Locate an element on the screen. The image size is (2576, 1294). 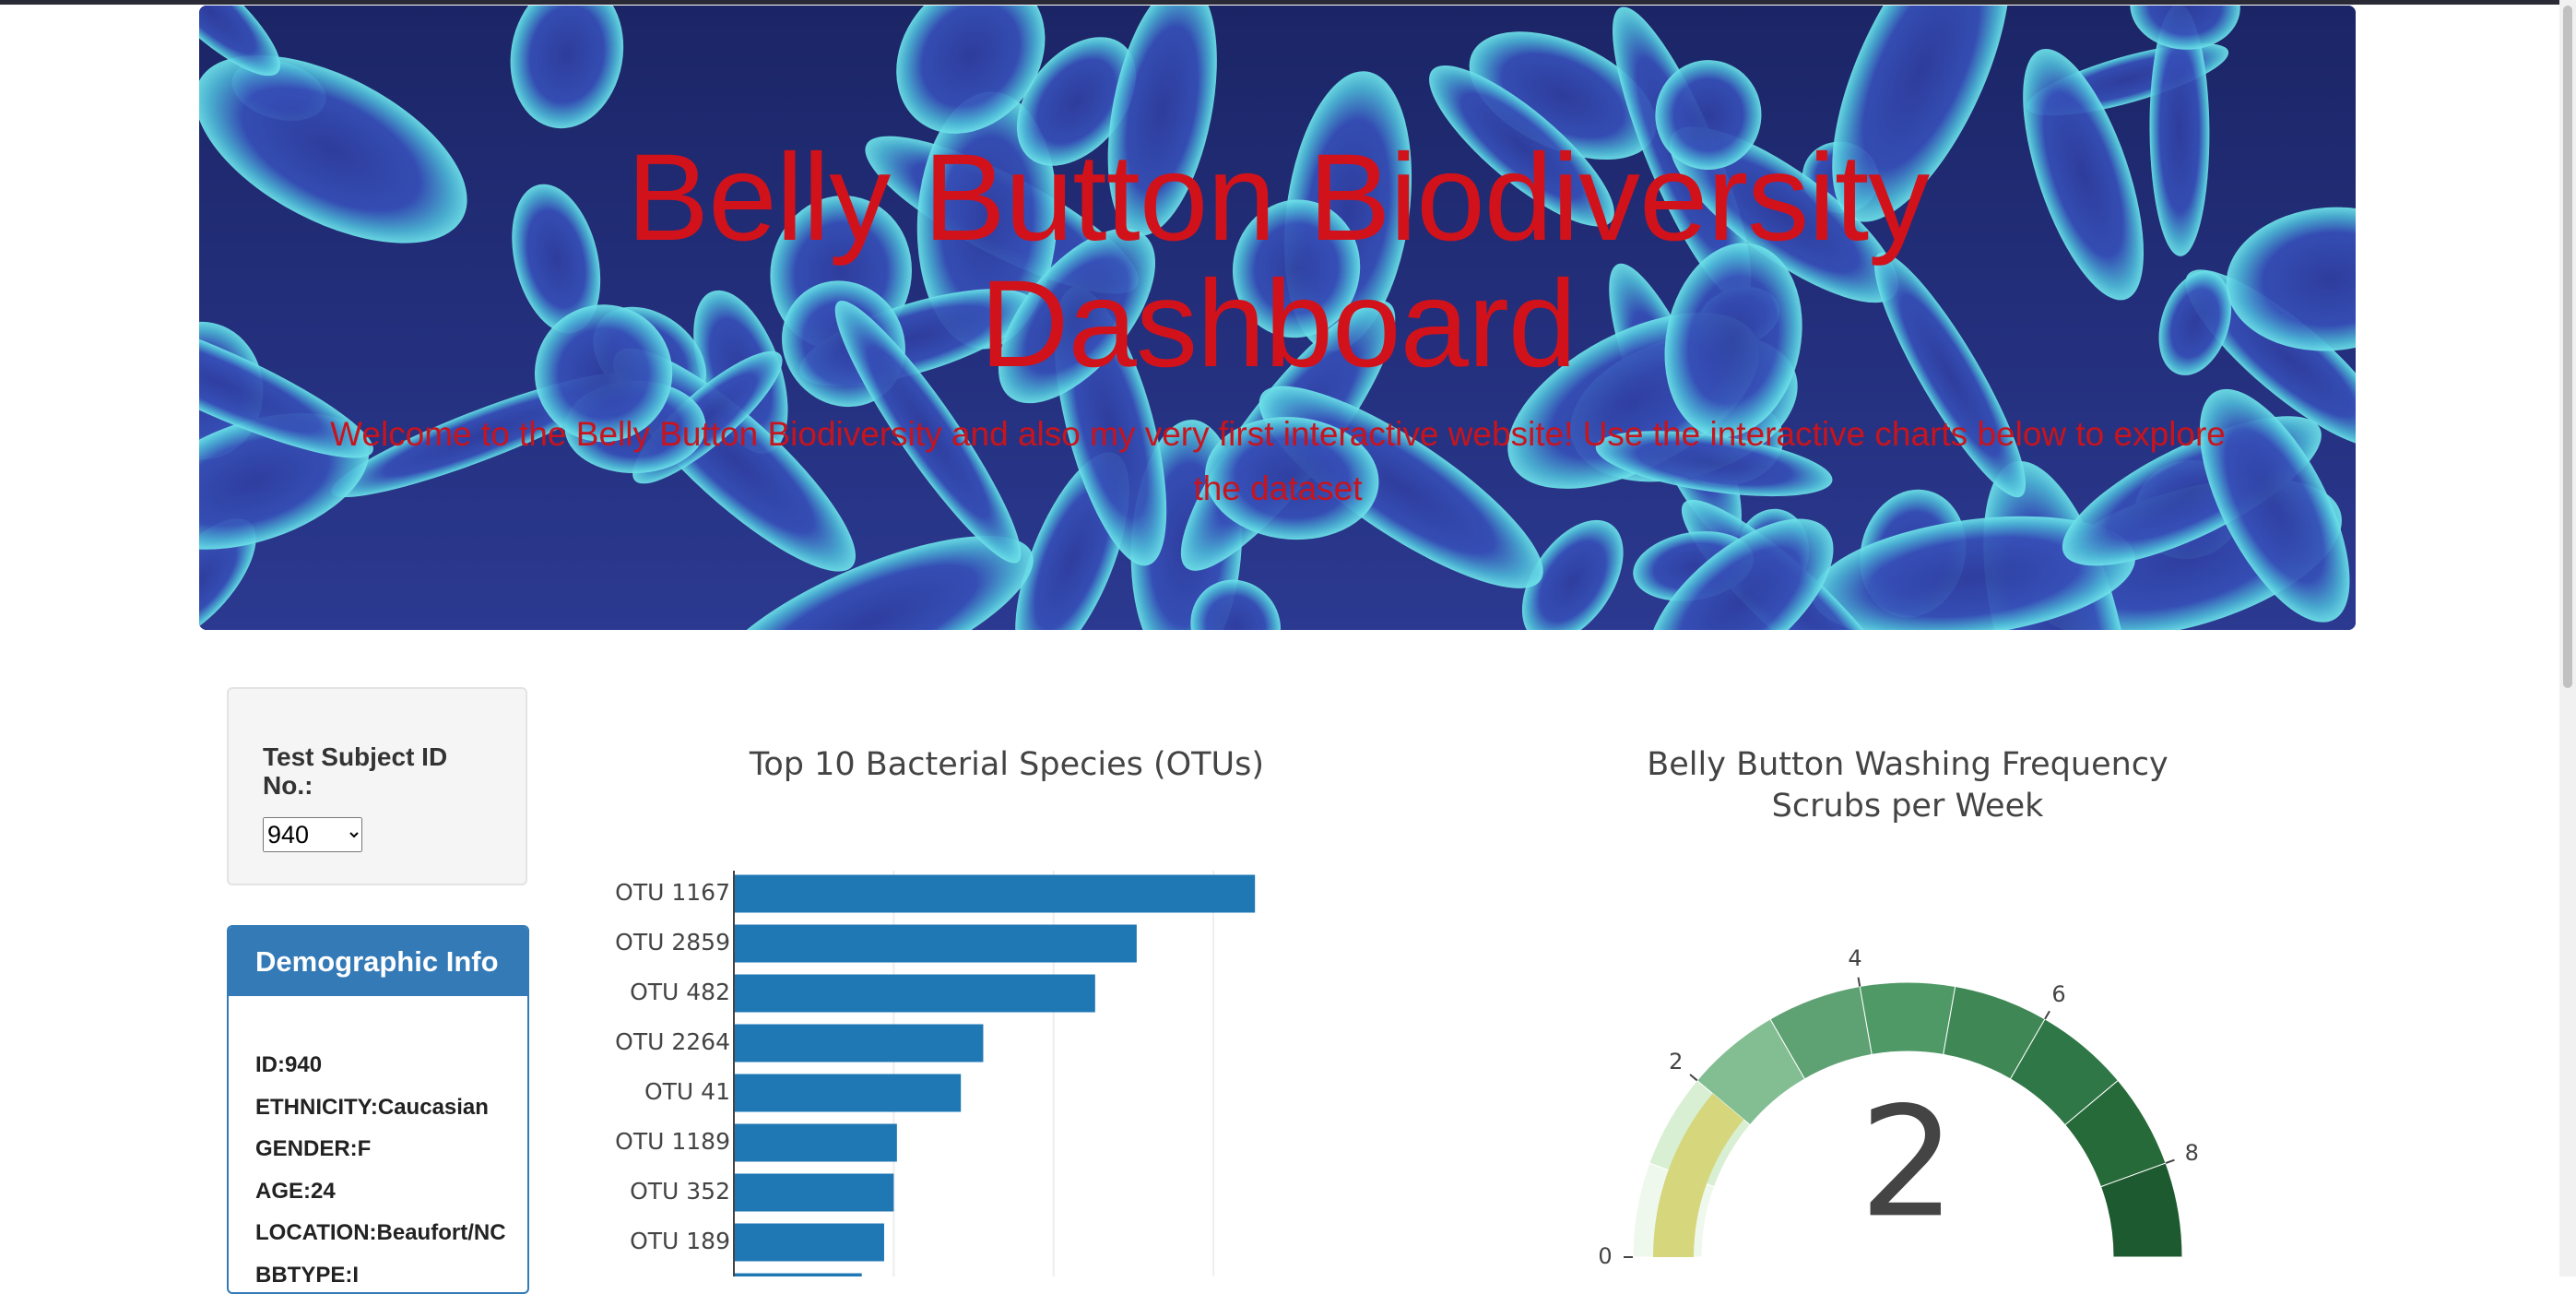
y-tick-label: OTU 189 is located at coordinates (680, 1241).